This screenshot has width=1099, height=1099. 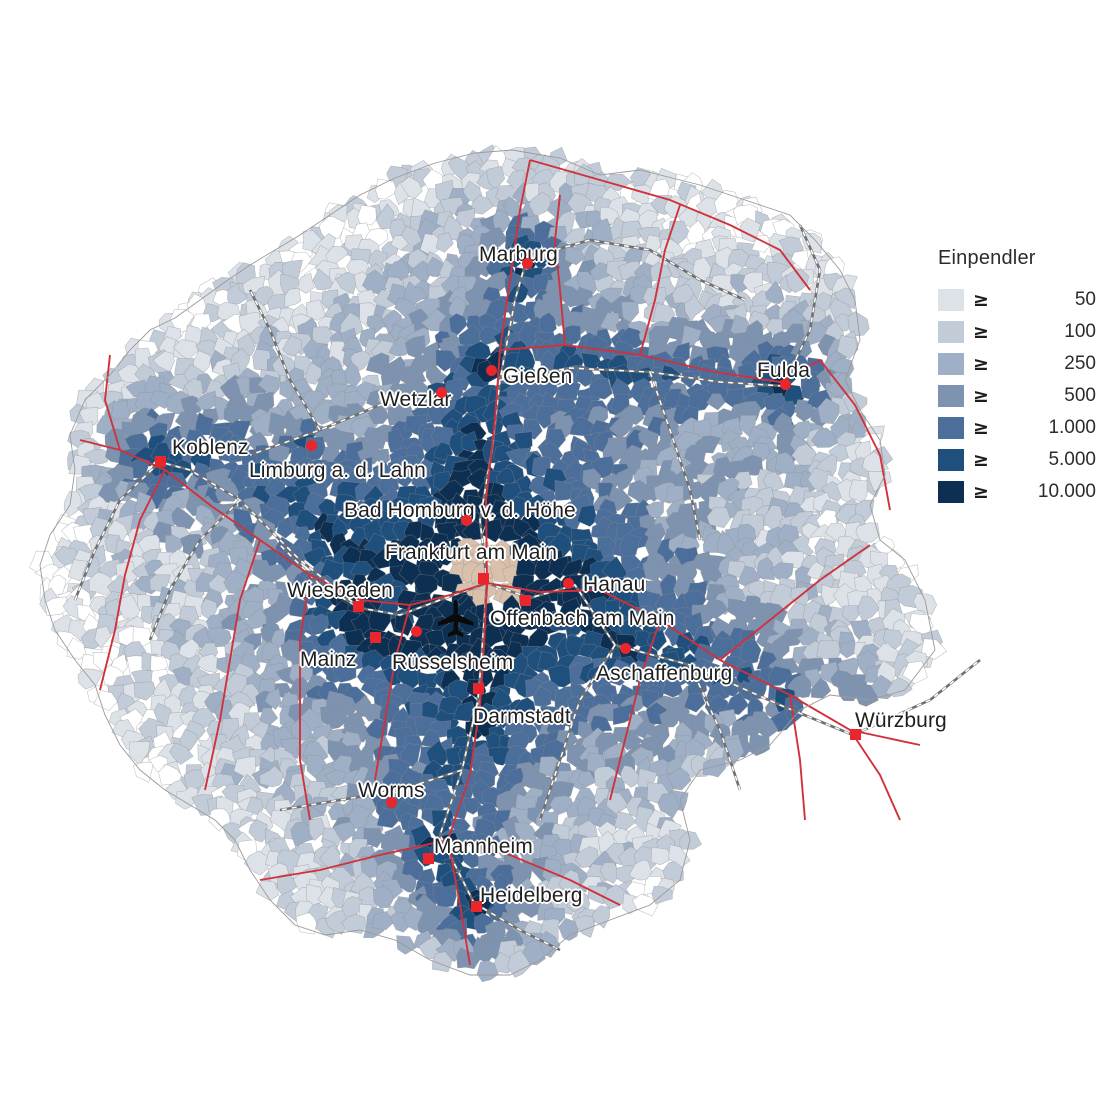 What do you see at coordinates (1072, 427) in the screenshot?
I see `legend-value: 1.000` at bounding box center [1072, 427].